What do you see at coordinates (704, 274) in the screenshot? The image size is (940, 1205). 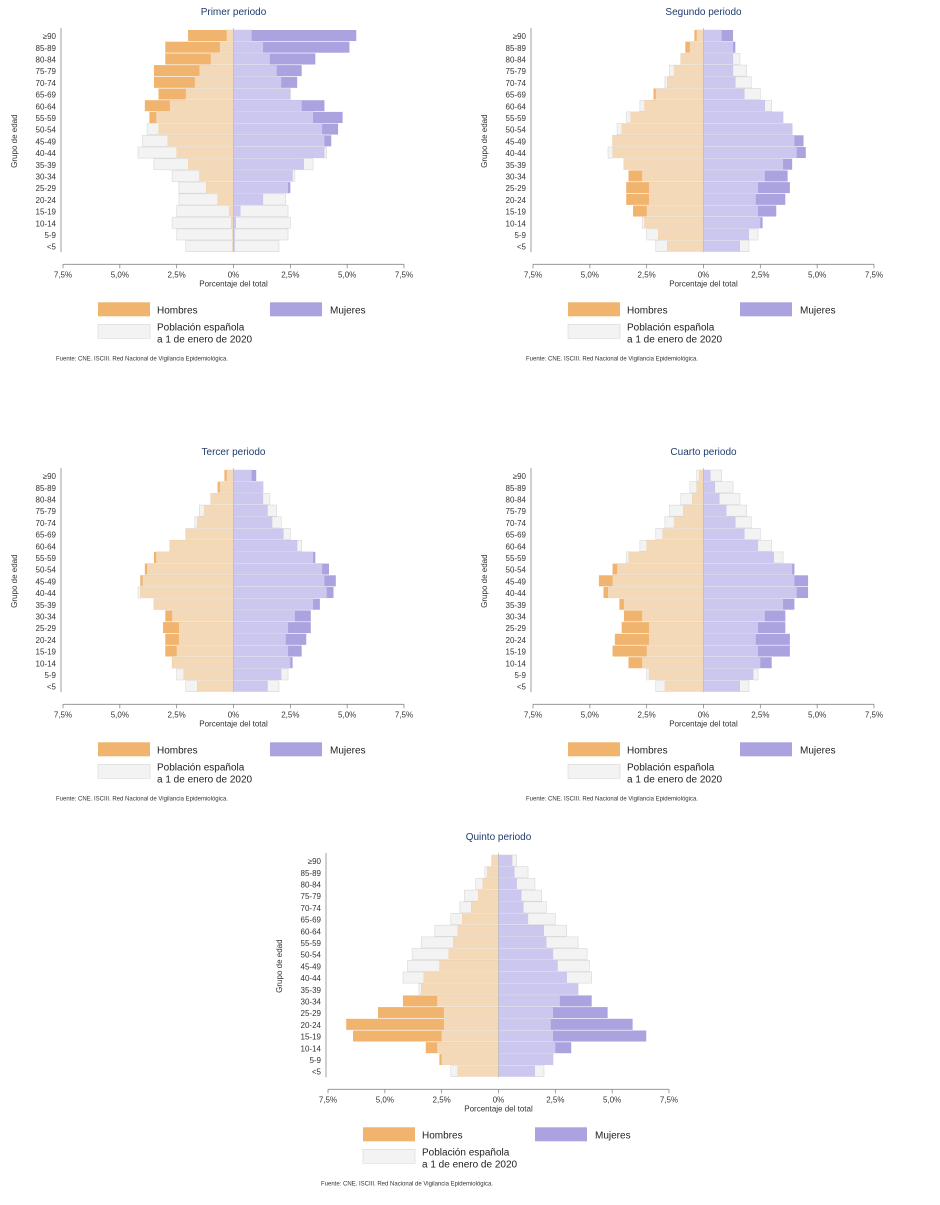 I see `x-tick-label: 0%` at bounding box center [704, 274].